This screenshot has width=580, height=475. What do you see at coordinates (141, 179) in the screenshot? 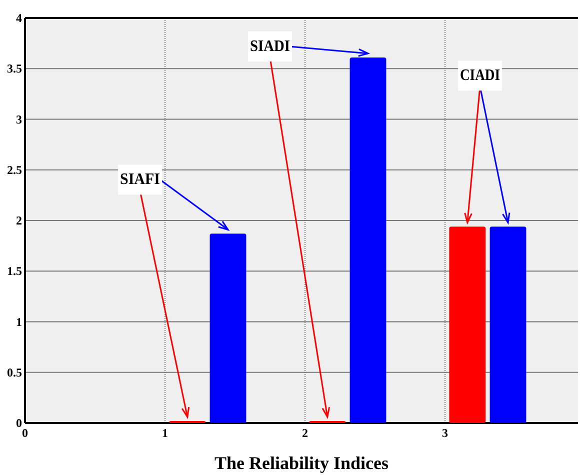
I see `annotation: SIAFI` at bounding box center [141, 179].